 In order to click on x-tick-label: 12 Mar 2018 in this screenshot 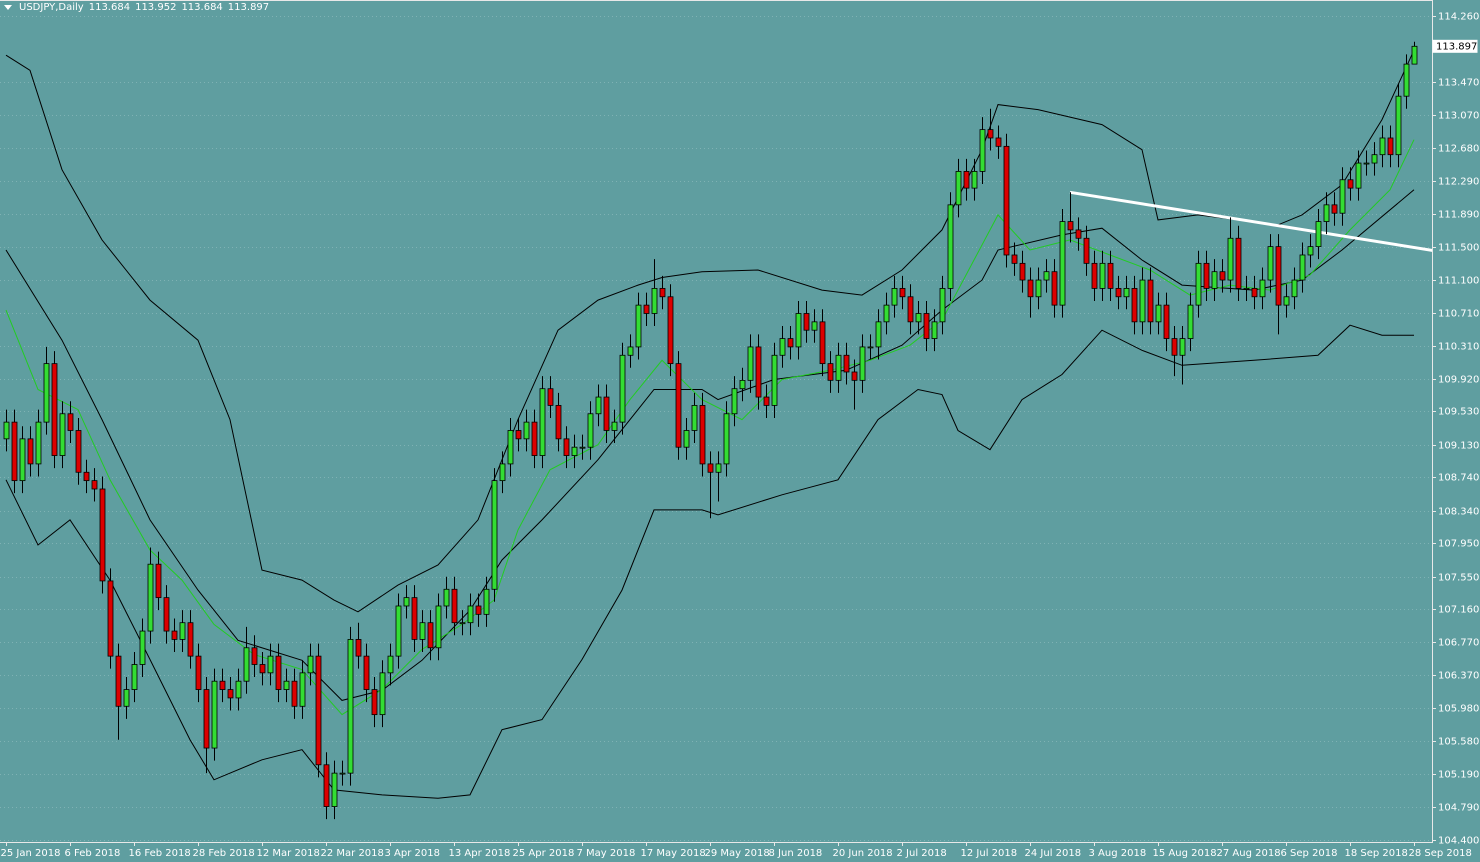, I will do `click(288, 853)`.